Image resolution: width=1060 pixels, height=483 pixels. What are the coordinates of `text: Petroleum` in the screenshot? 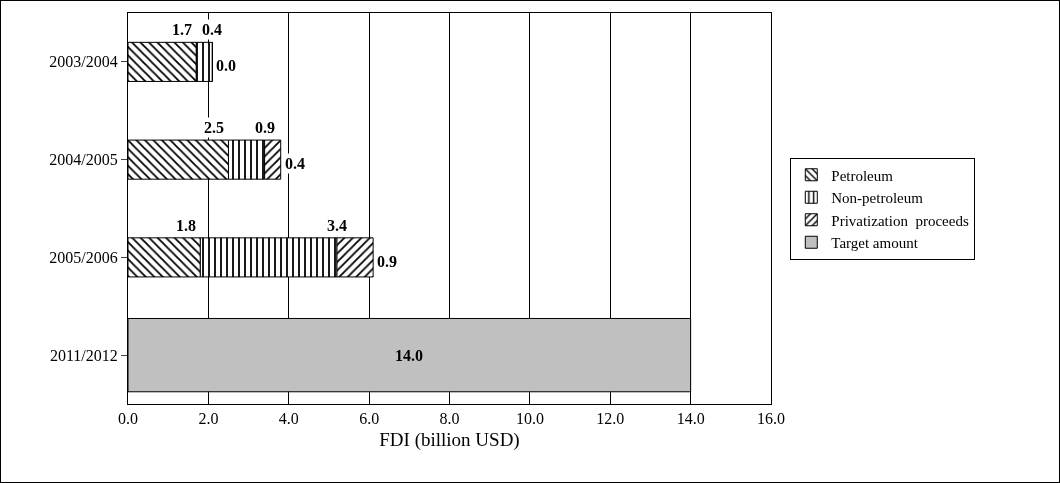 It's located at (862, 175).